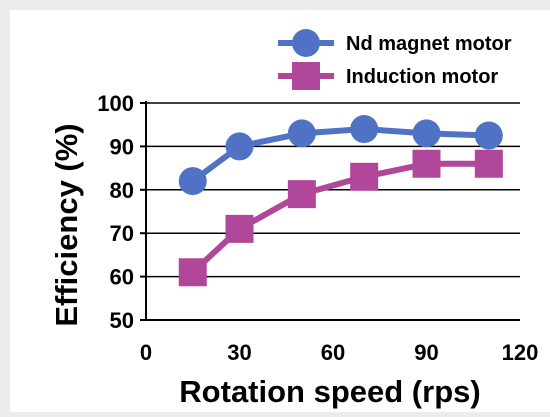  I want to click on x-tick-label-60: 60, so click(333, 352).